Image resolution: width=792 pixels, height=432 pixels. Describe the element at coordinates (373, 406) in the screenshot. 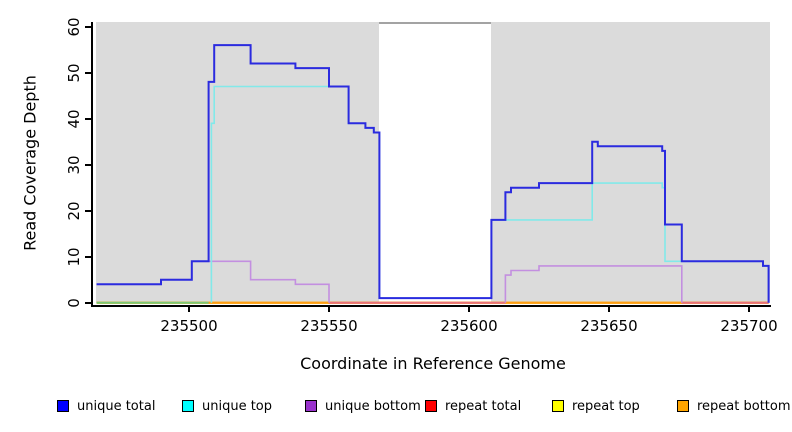

I see `legend-label: unique bottom` at that location.